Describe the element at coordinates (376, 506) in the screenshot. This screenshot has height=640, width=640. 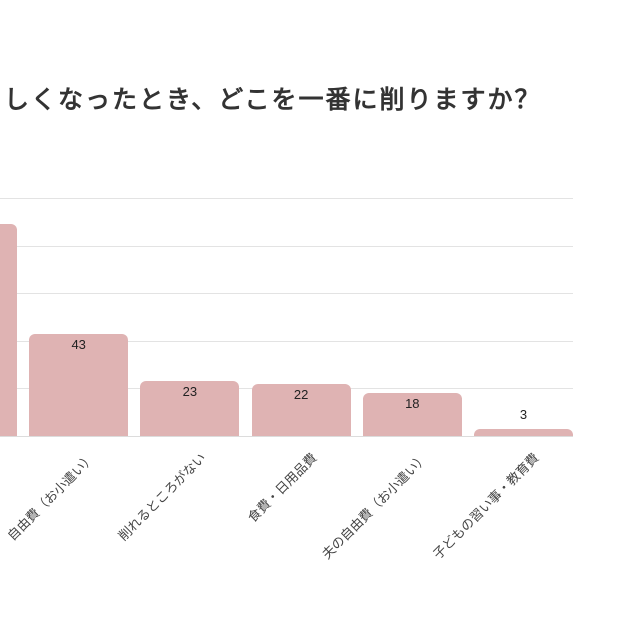
I see `x-axis-label: 夫の自由費（お小遣い）` at that location.